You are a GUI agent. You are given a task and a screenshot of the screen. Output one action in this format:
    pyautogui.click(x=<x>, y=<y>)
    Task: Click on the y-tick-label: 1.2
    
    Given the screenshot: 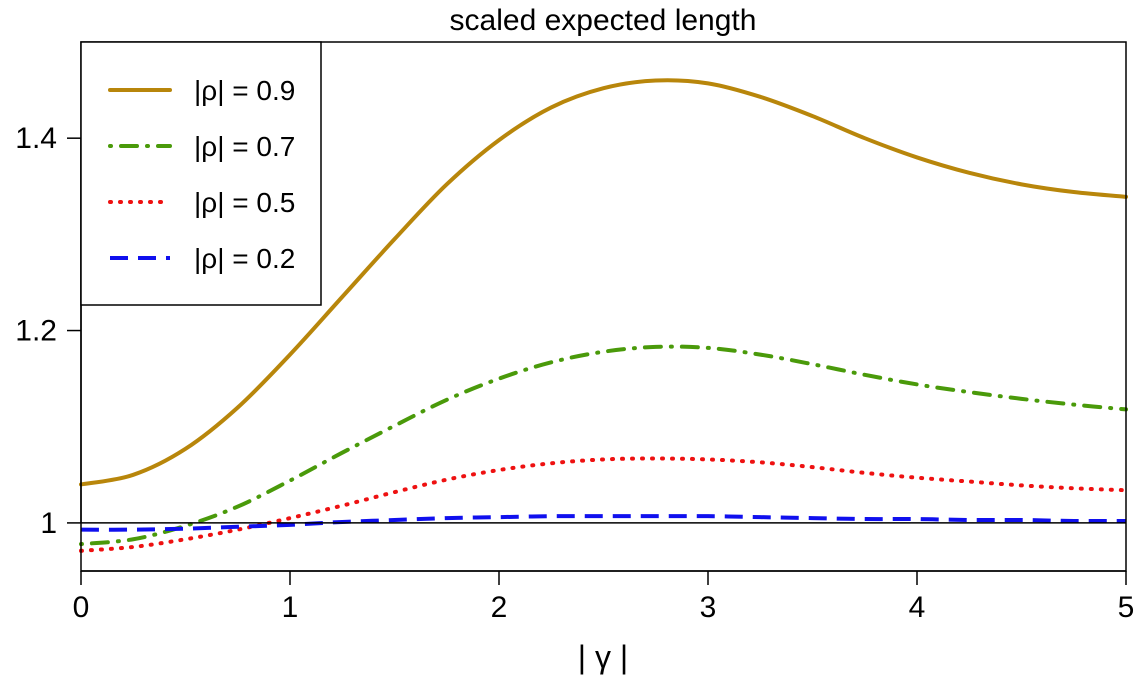 What is the action you would take?
    pyautogui.click(x=36, y=331)
    